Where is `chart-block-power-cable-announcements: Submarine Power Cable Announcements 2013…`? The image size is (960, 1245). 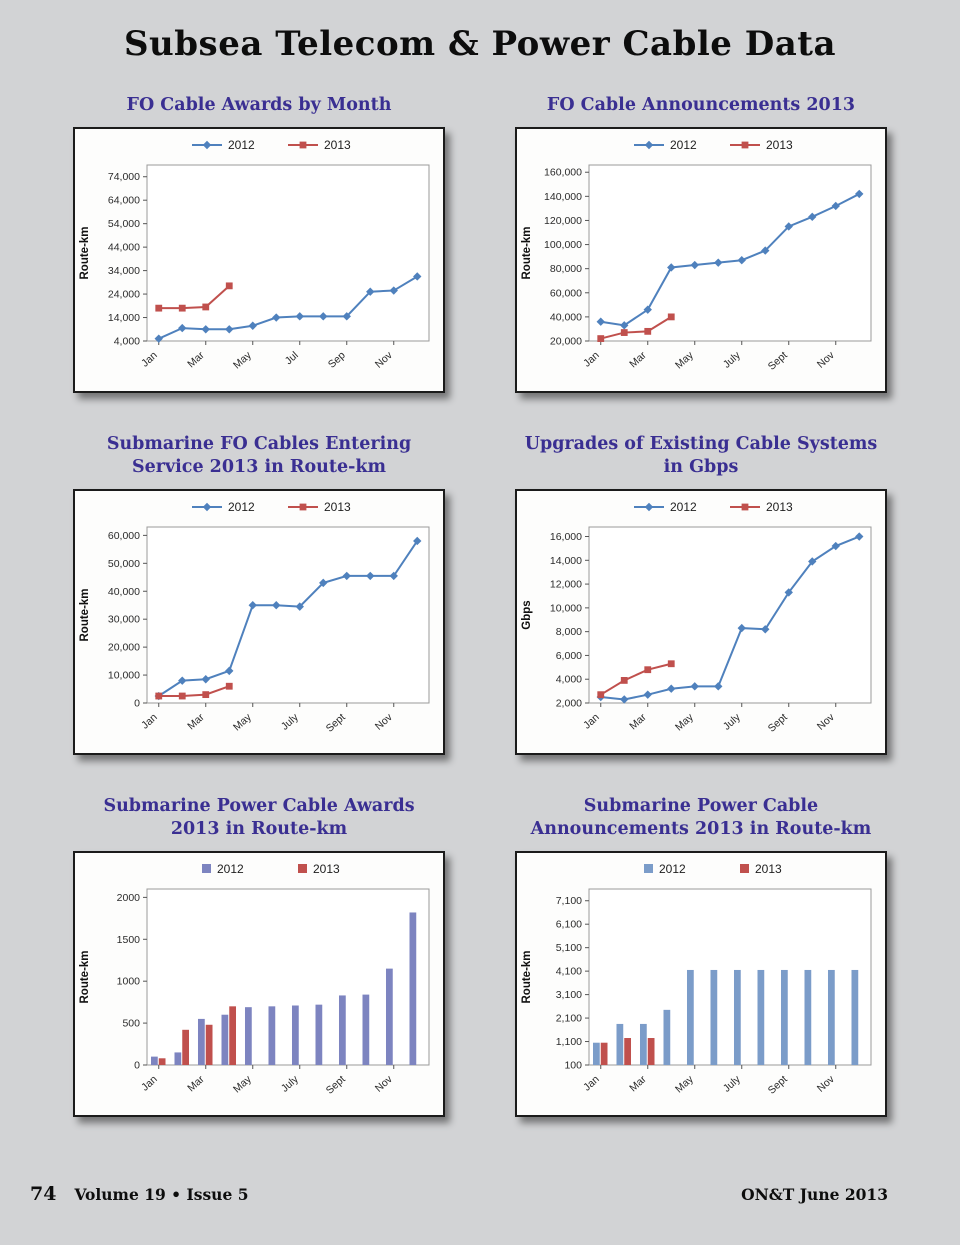
chart-block-power-cable-announcements: Submarine Power Cable Announcements 2013… is located at coordinates (701, 956).